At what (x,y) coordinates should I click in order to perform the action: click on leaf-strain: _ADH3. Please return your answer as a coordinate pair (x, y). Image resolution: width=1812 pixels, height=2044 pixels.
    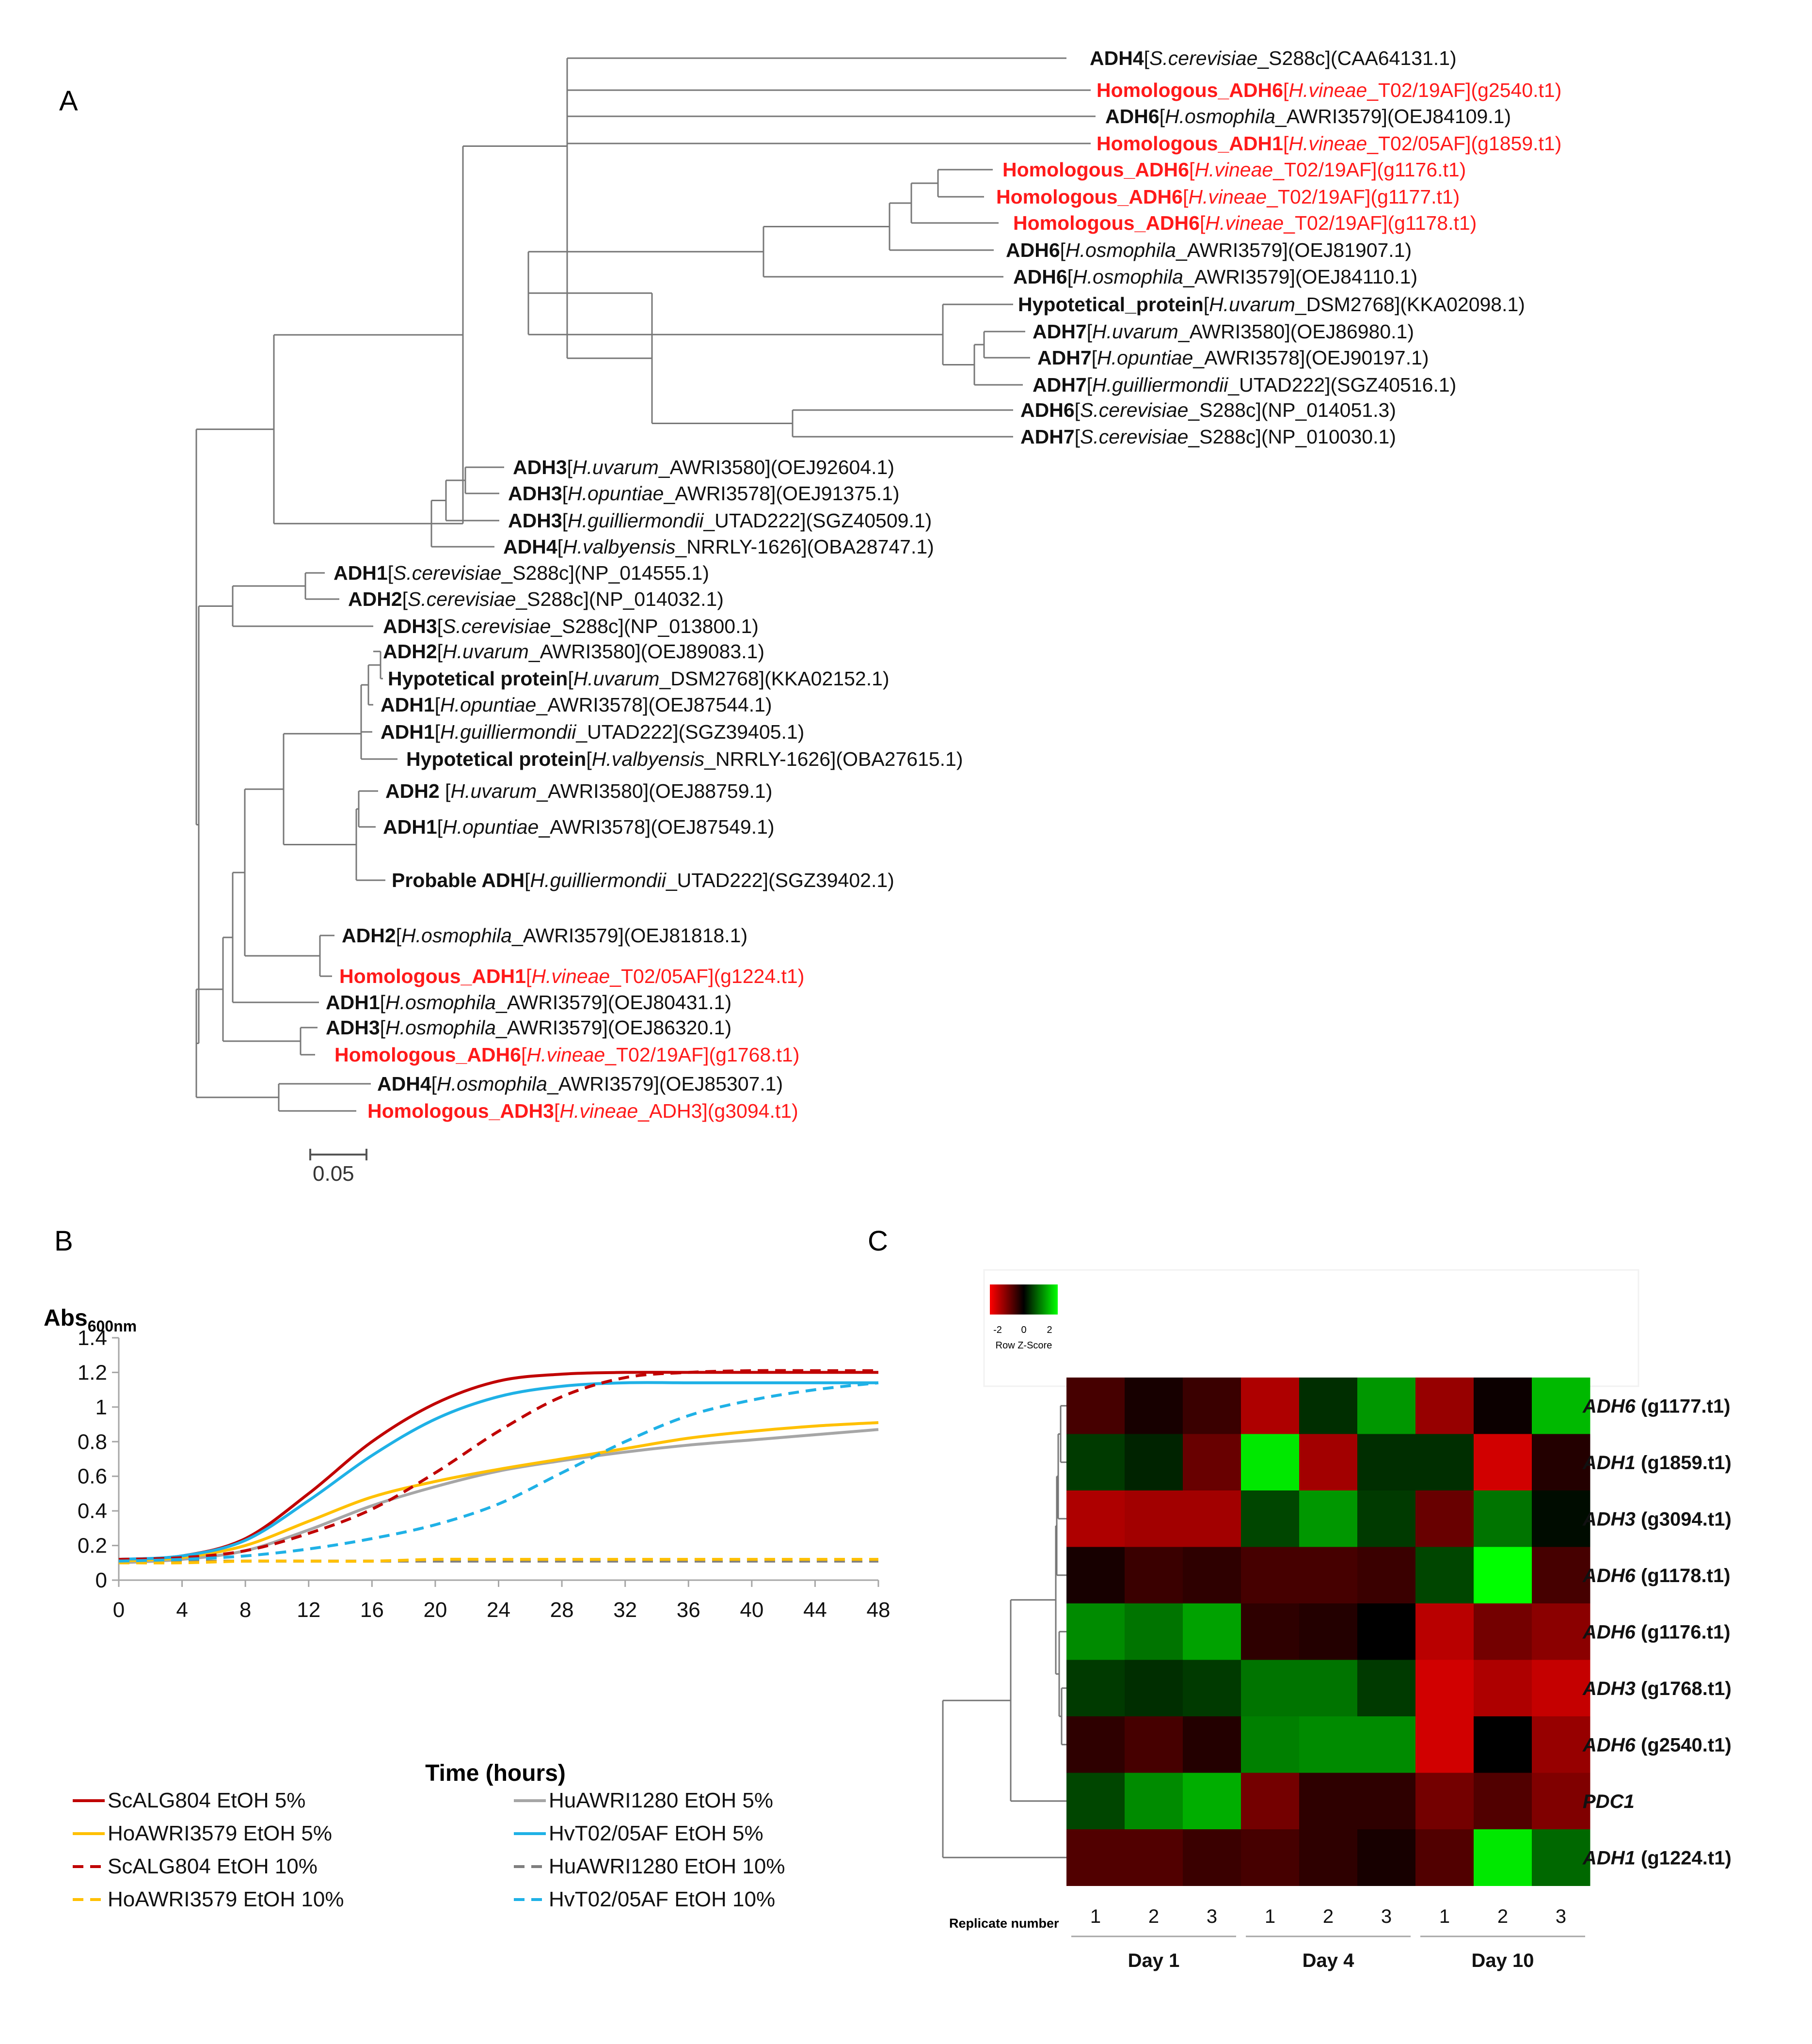
    Looking at the image, I should click on (669, 1111).